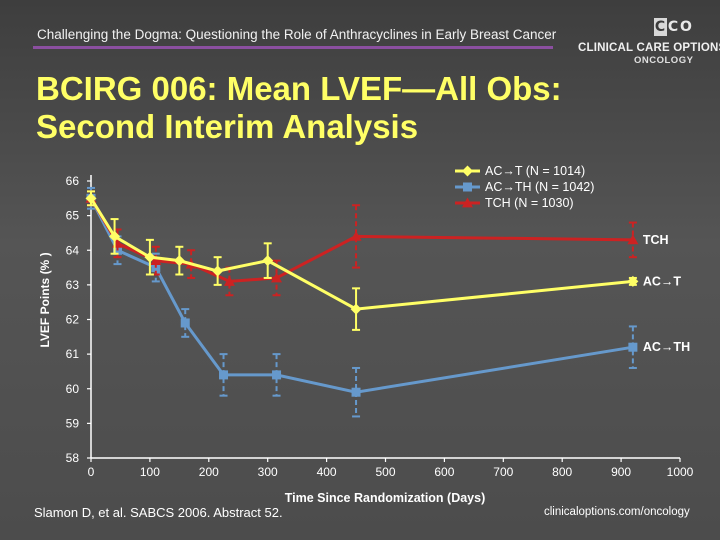 Image resolution: width=720 pixels, height=540 pixels. I want to click on x-tick-label: 0, so click(91, 472).